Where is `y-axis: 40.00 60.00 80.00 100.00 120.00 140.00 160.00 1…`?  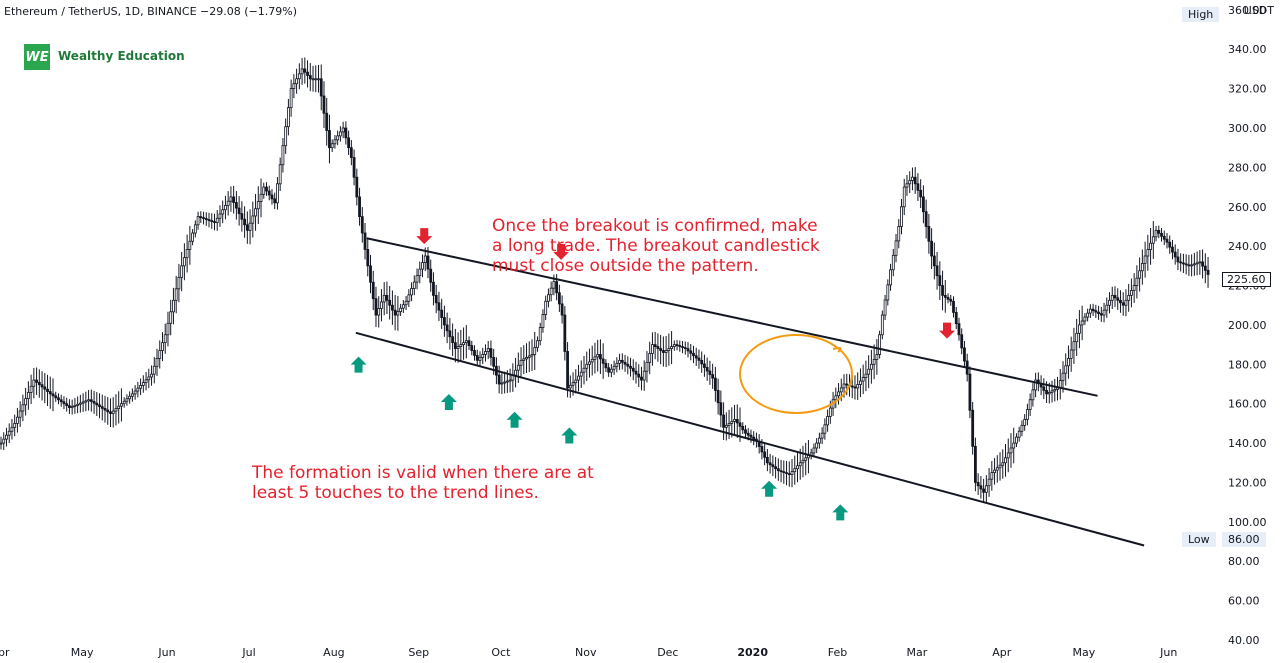 y-axis: 40.00 60.00 80.00 100.00 120.00 140.00 160.00 1… is located at coordinates (1247, 325).